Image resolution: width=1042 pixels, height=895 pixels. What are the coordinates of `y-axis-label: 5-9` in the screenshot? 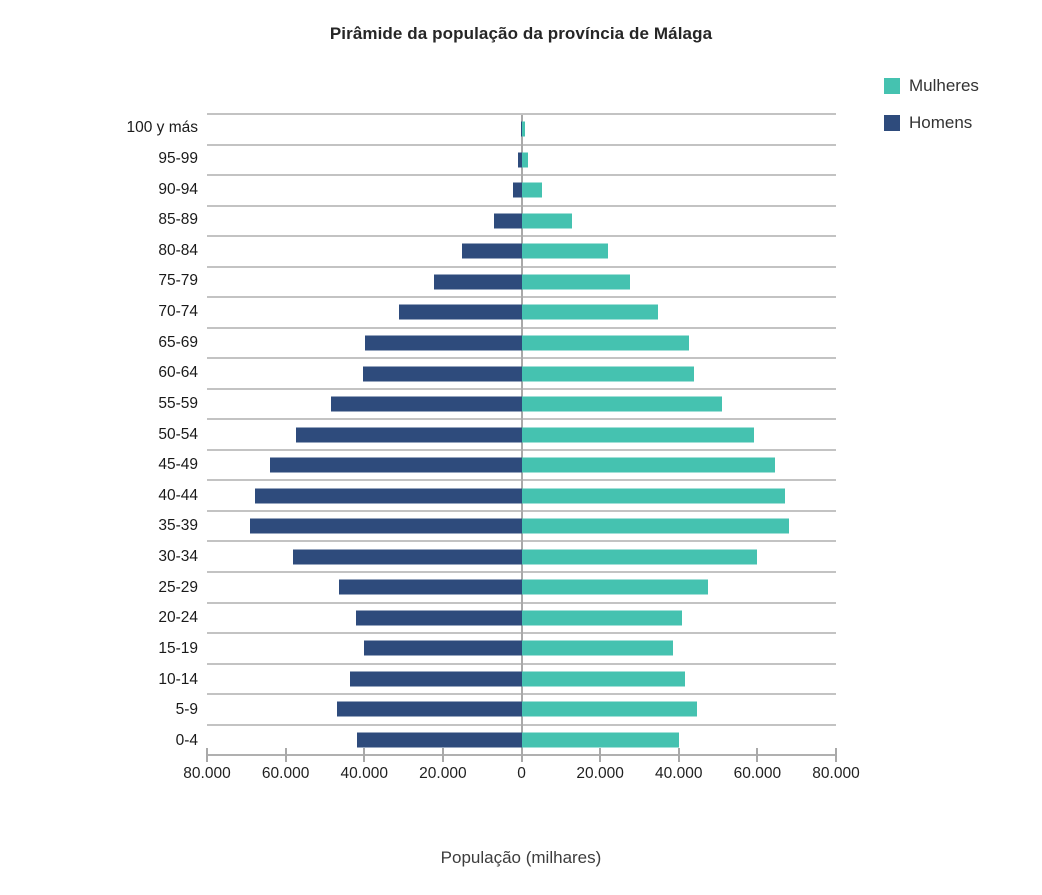 It's located at (186, 710).